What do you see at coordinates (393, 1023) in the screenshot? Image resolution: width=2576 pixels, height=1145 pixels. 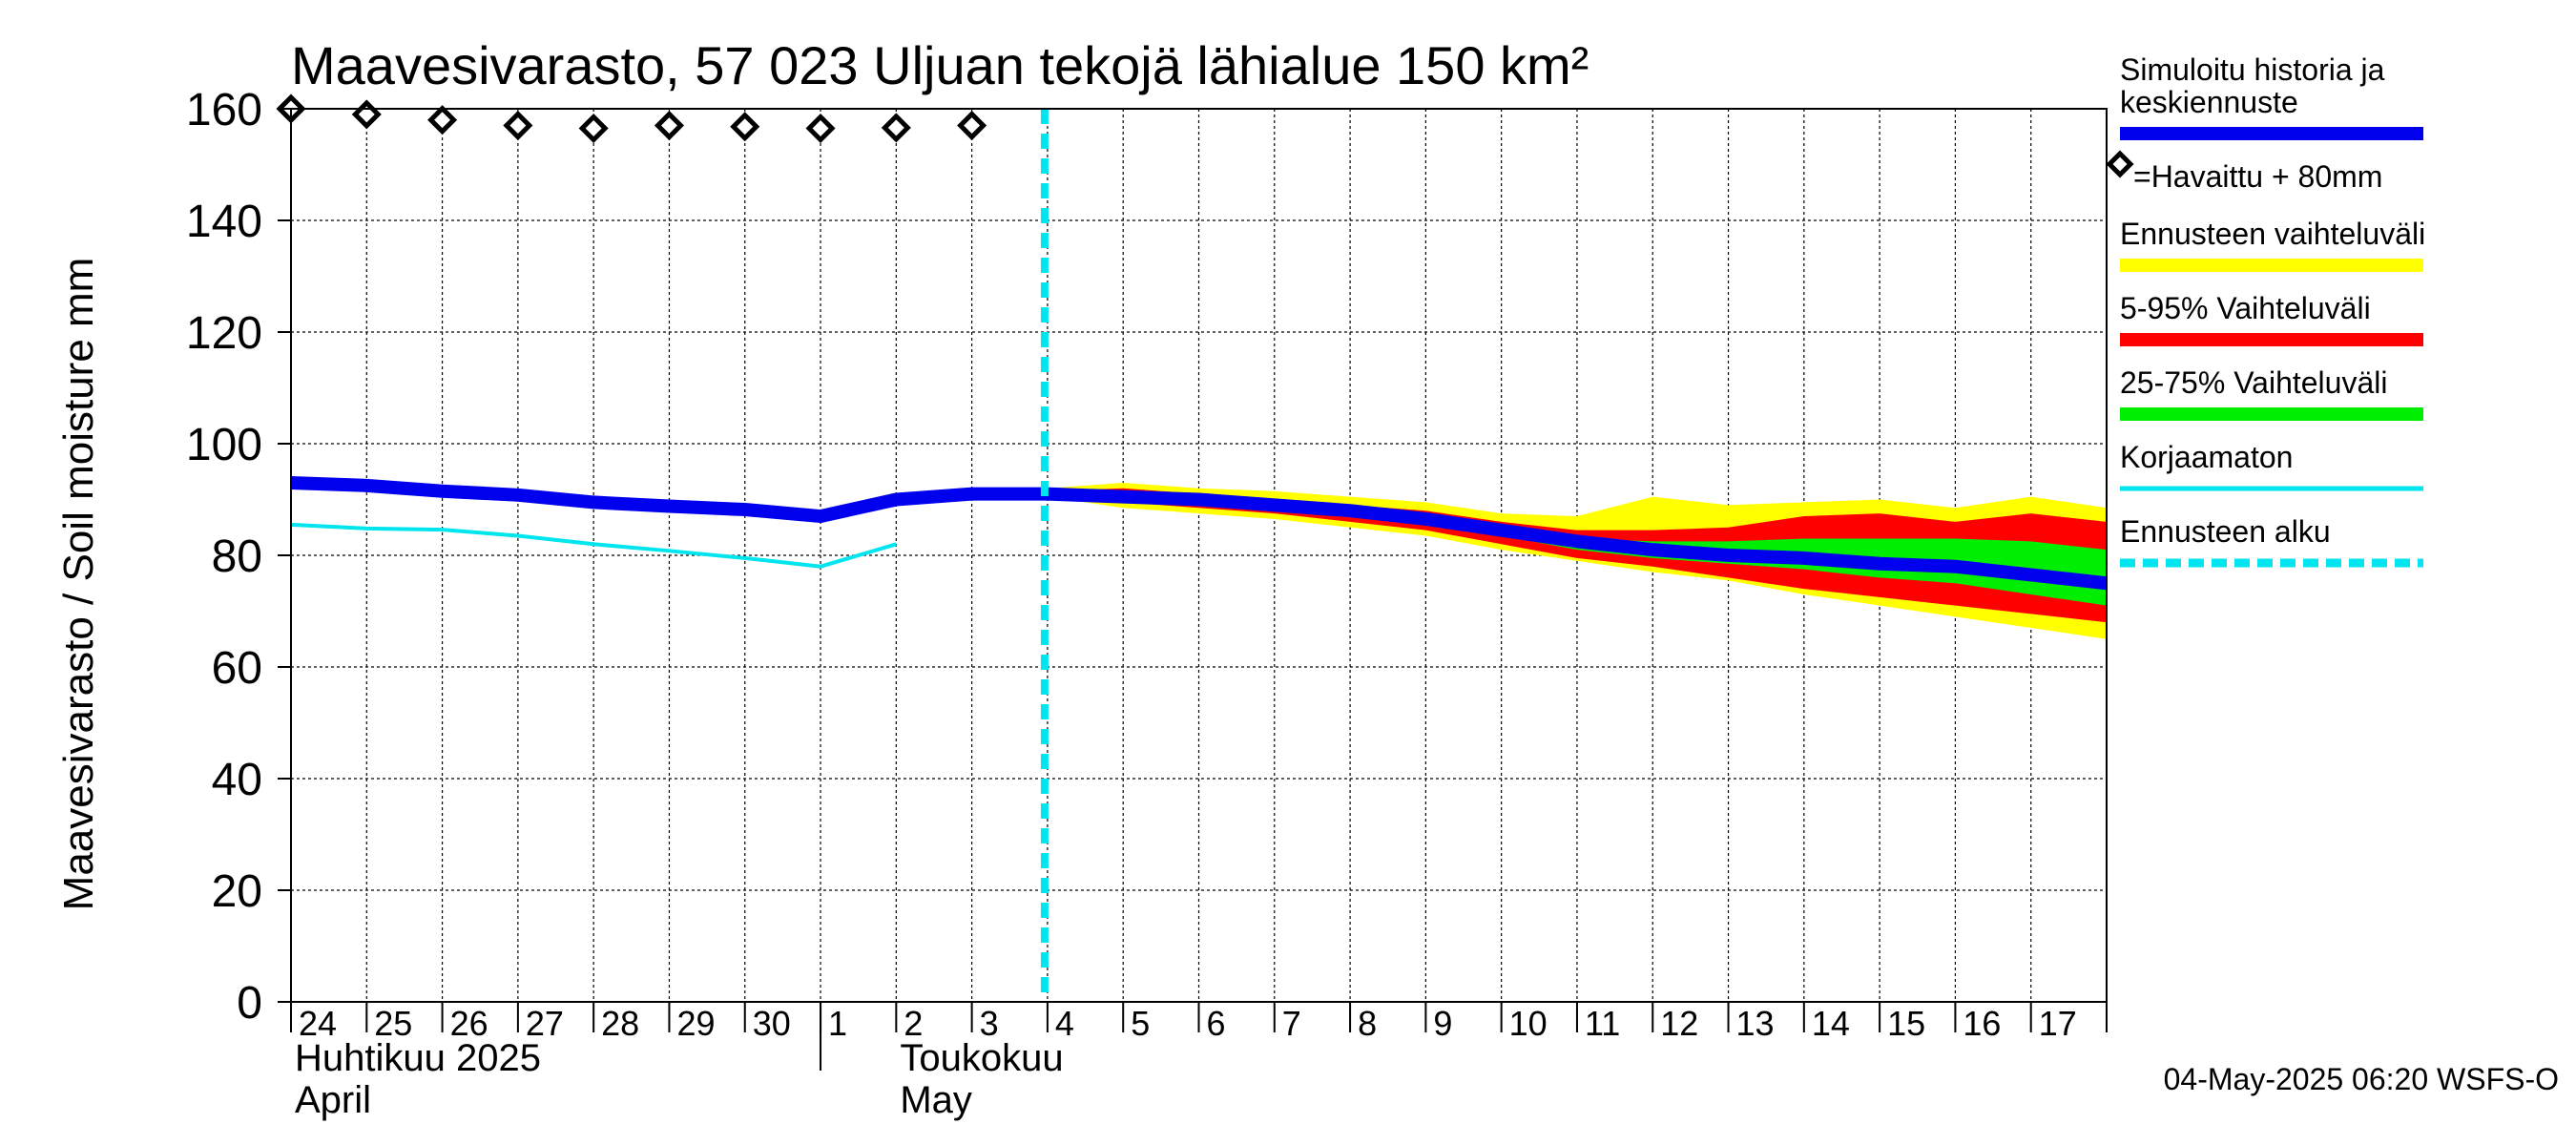 I see `x-tick-label-1: 25` at bounding box center [393, 1023].